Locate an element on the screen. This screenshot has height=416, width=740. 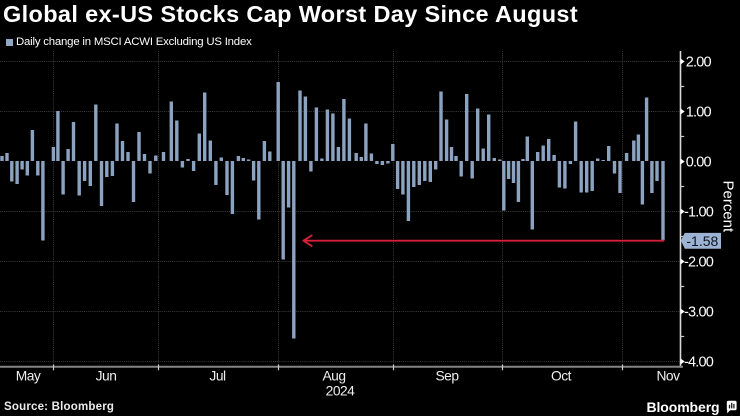
svg-text: Oct is located at coordinates (561, 376).